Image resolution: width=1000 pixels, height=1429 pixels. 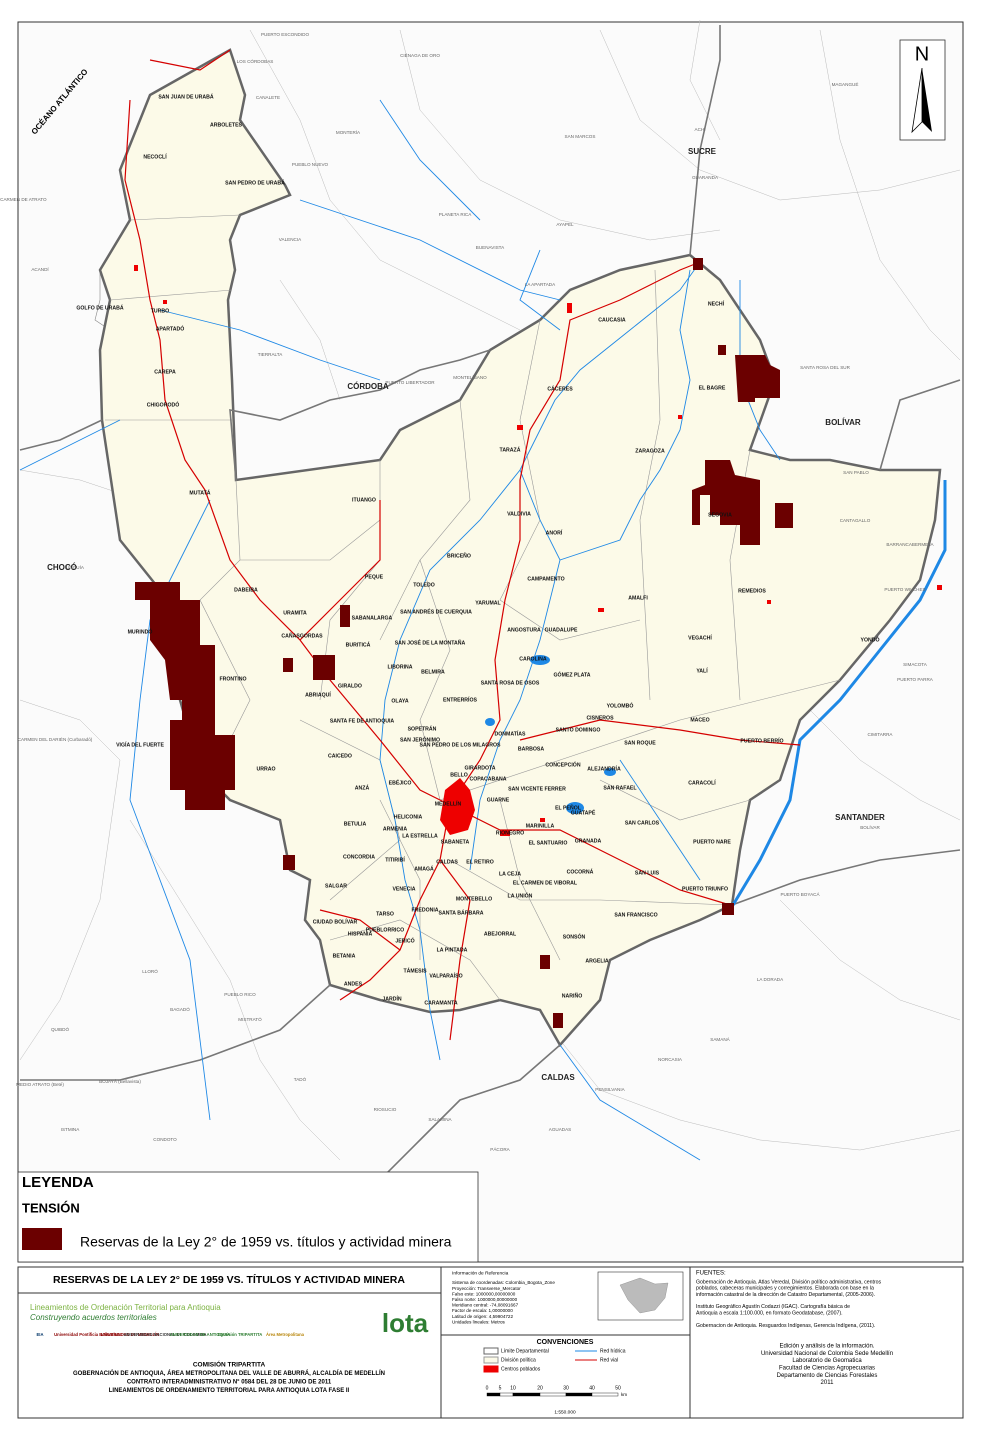 I want to click on municipality-label: EL CARMEN DE VIBORAL, so click(x=545, y=883).